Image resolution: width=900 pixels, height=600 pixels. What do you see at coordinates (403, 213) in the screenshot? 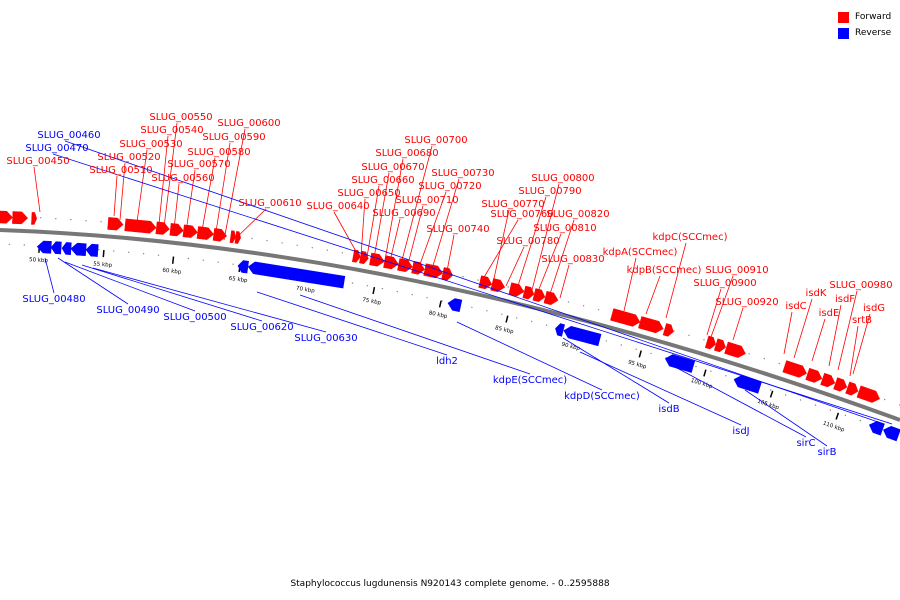
I see `gene-label-slug-00690: SLUG_00690` at bounding box center [403, 213].